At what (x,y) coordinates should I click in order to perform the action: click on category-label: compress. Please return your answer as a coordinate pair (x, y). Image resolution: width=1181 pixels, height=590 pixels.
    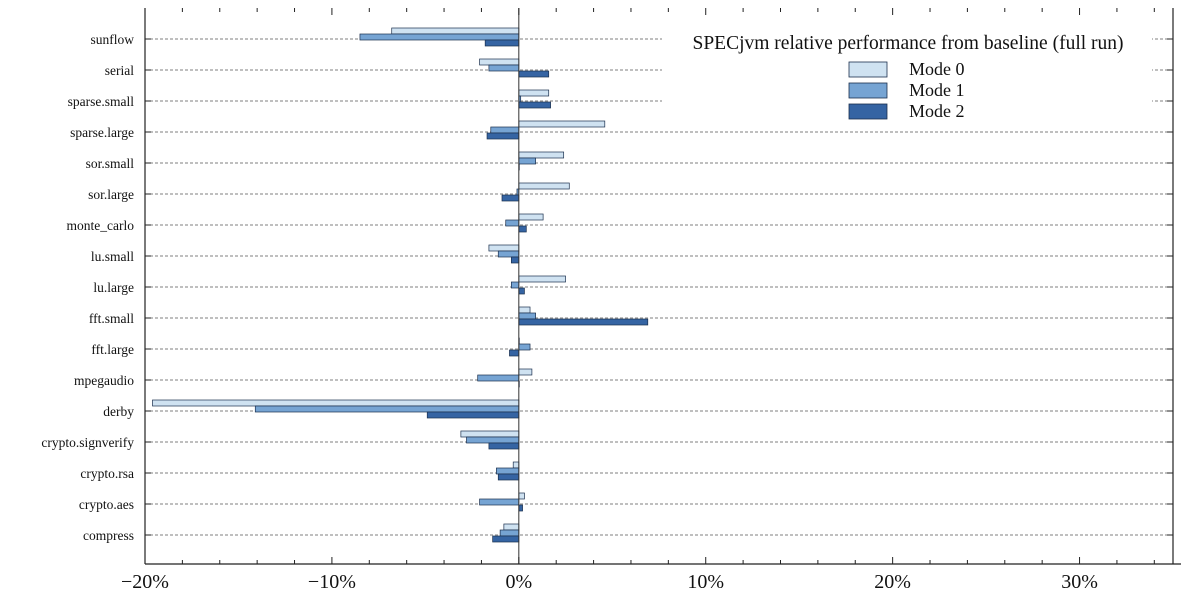
    Looking at the image, I should click on (108, 535).